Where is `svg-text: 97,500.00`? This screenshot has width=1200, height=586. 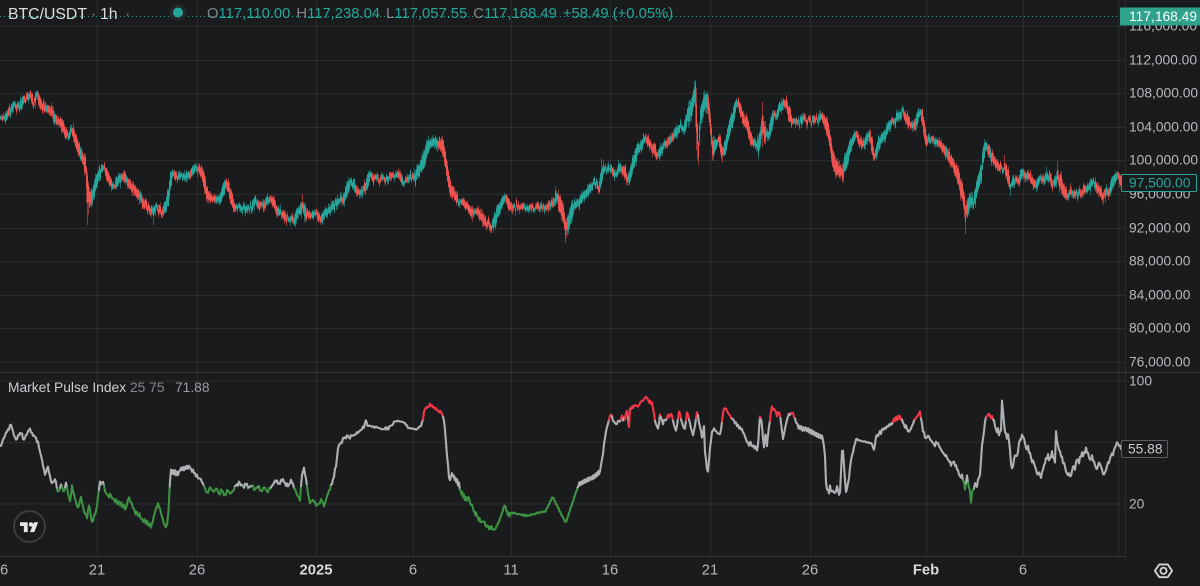
svg-text: 97,500.00 is located at coordinates (1160, 183).